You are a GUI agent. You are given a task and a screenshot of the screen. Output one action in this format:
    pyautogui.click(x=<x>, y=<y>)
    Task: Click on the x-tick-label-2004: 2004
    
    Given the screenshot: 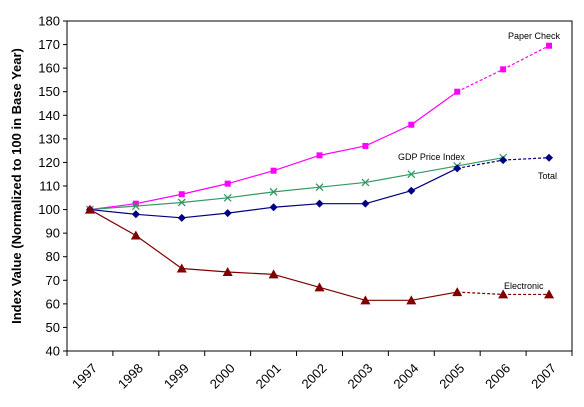 What is the action you would take?
    pyautogui.click(x=405, y=376)
    